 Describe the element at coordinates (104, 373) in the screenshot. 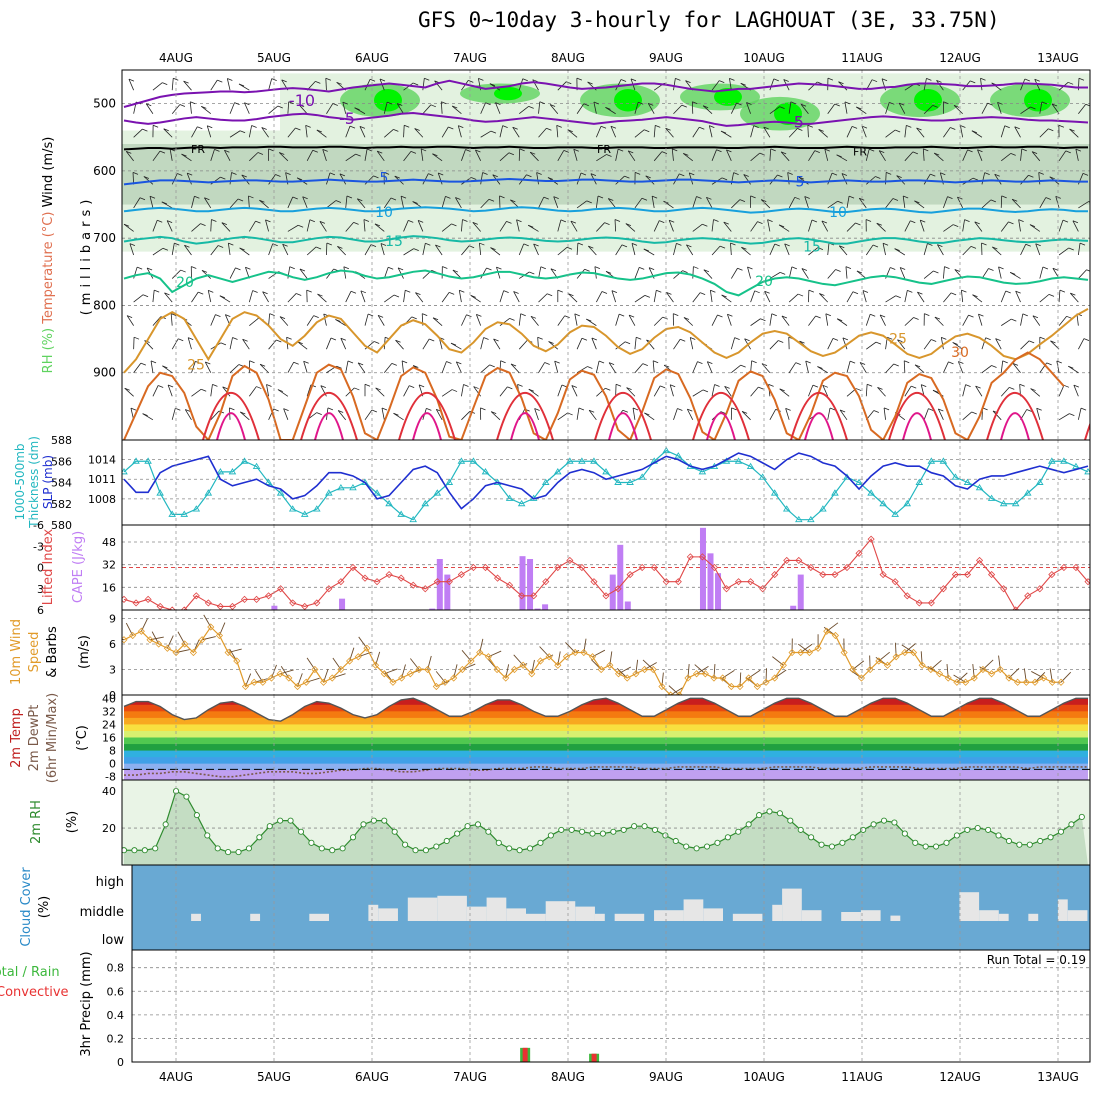

I see `y-tick-label: 900` at that location.